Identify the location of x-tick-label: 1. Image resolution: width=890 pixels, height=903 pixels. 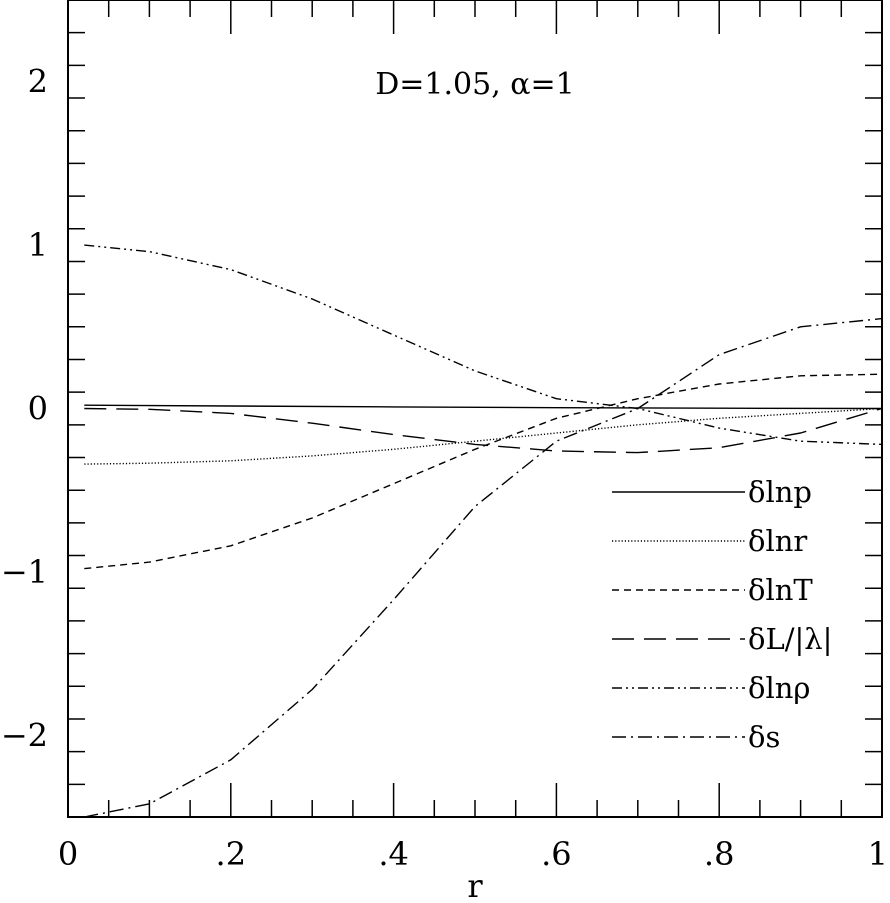
(878, 854).